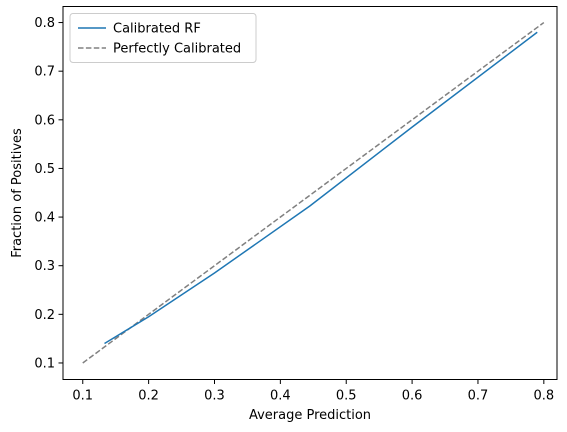  Describe the element at coordinates (44, 266) in the screenshot. I see `y-tick-label: 0.3` at that location.